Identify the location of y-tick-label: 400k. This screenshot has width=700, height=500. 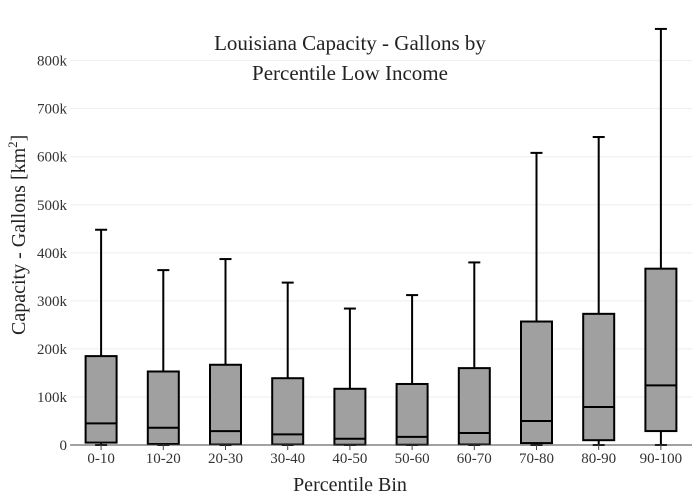
(52, 254).